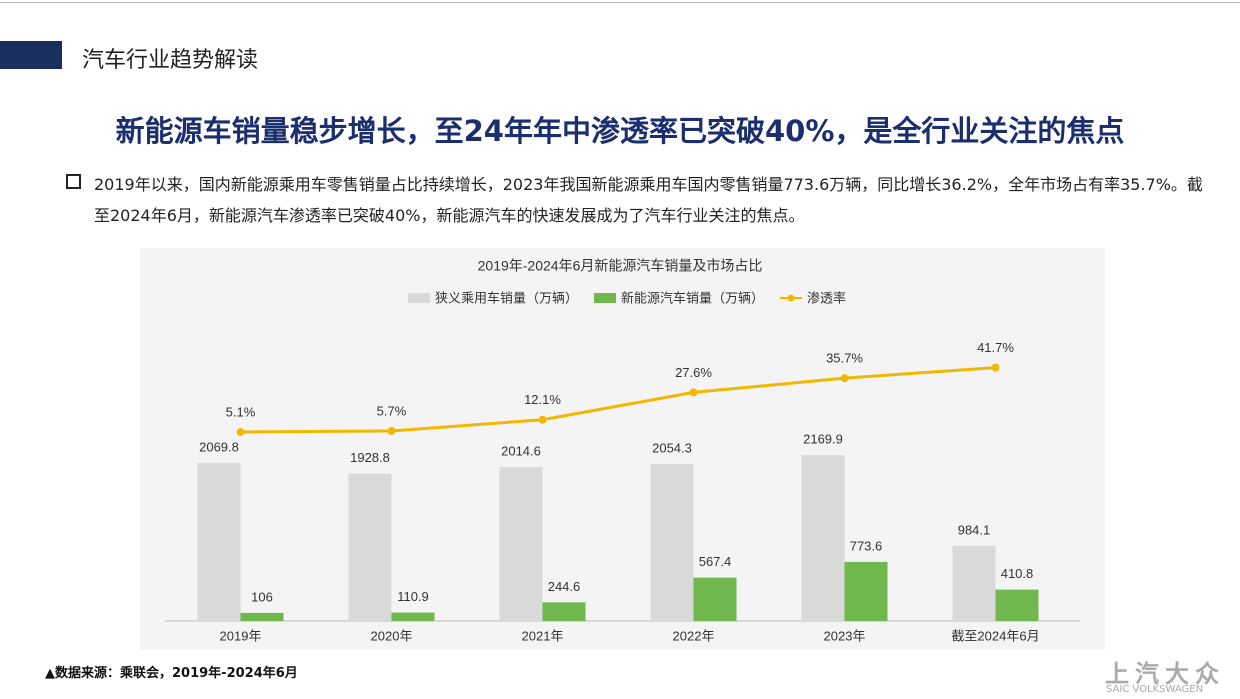  What do you see at coordinates (974, 529) in the screenshot?
I see `bar-value-label: 984.1` at bounding box center [974, 529].